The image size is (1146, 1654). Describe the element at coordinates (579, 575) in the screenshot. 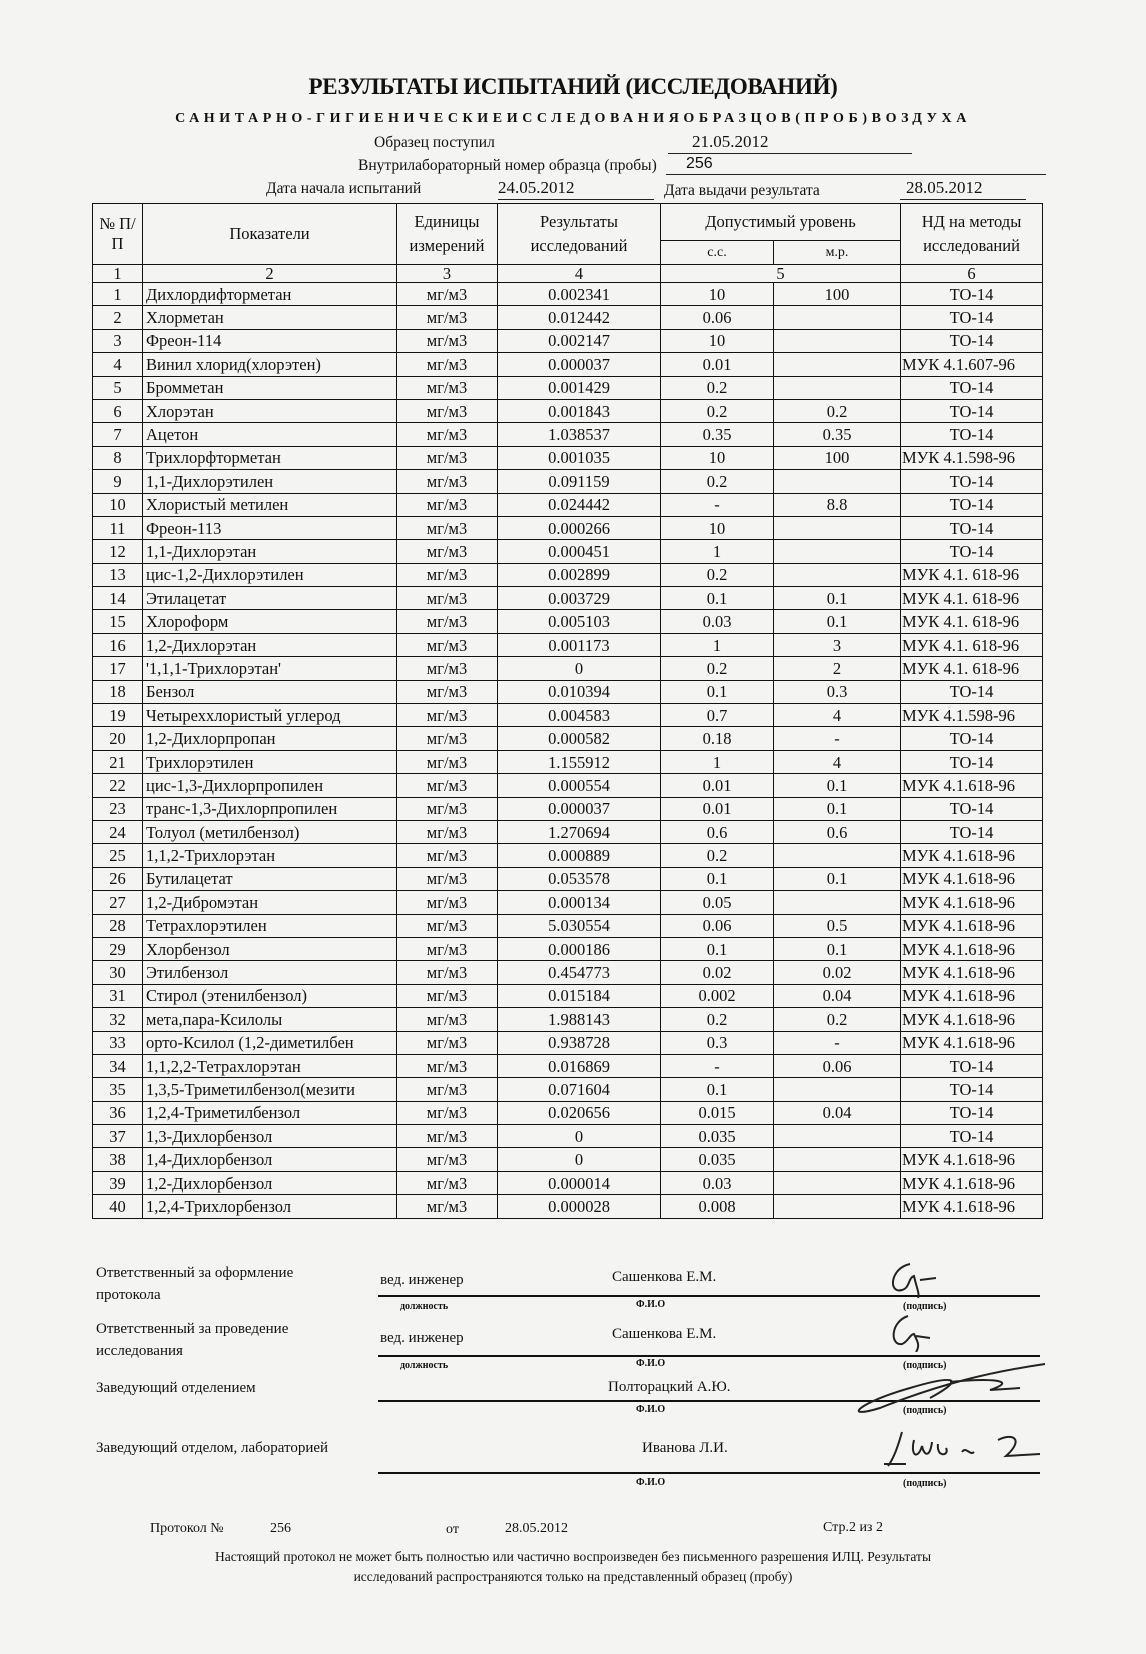

I see `result-value: 0.002899` at that location.